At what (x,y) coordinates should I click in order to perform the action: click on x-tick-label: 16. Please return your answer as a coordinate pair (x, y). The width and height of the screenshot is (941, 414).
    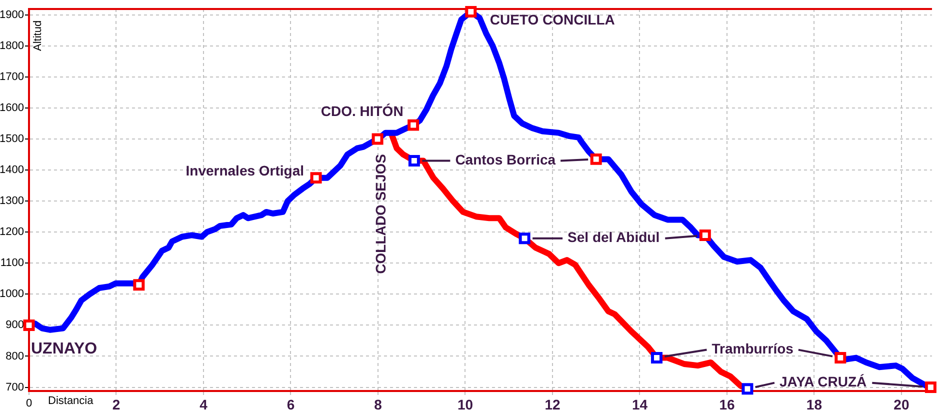
    Looking at the image, I should click on (727, 404).